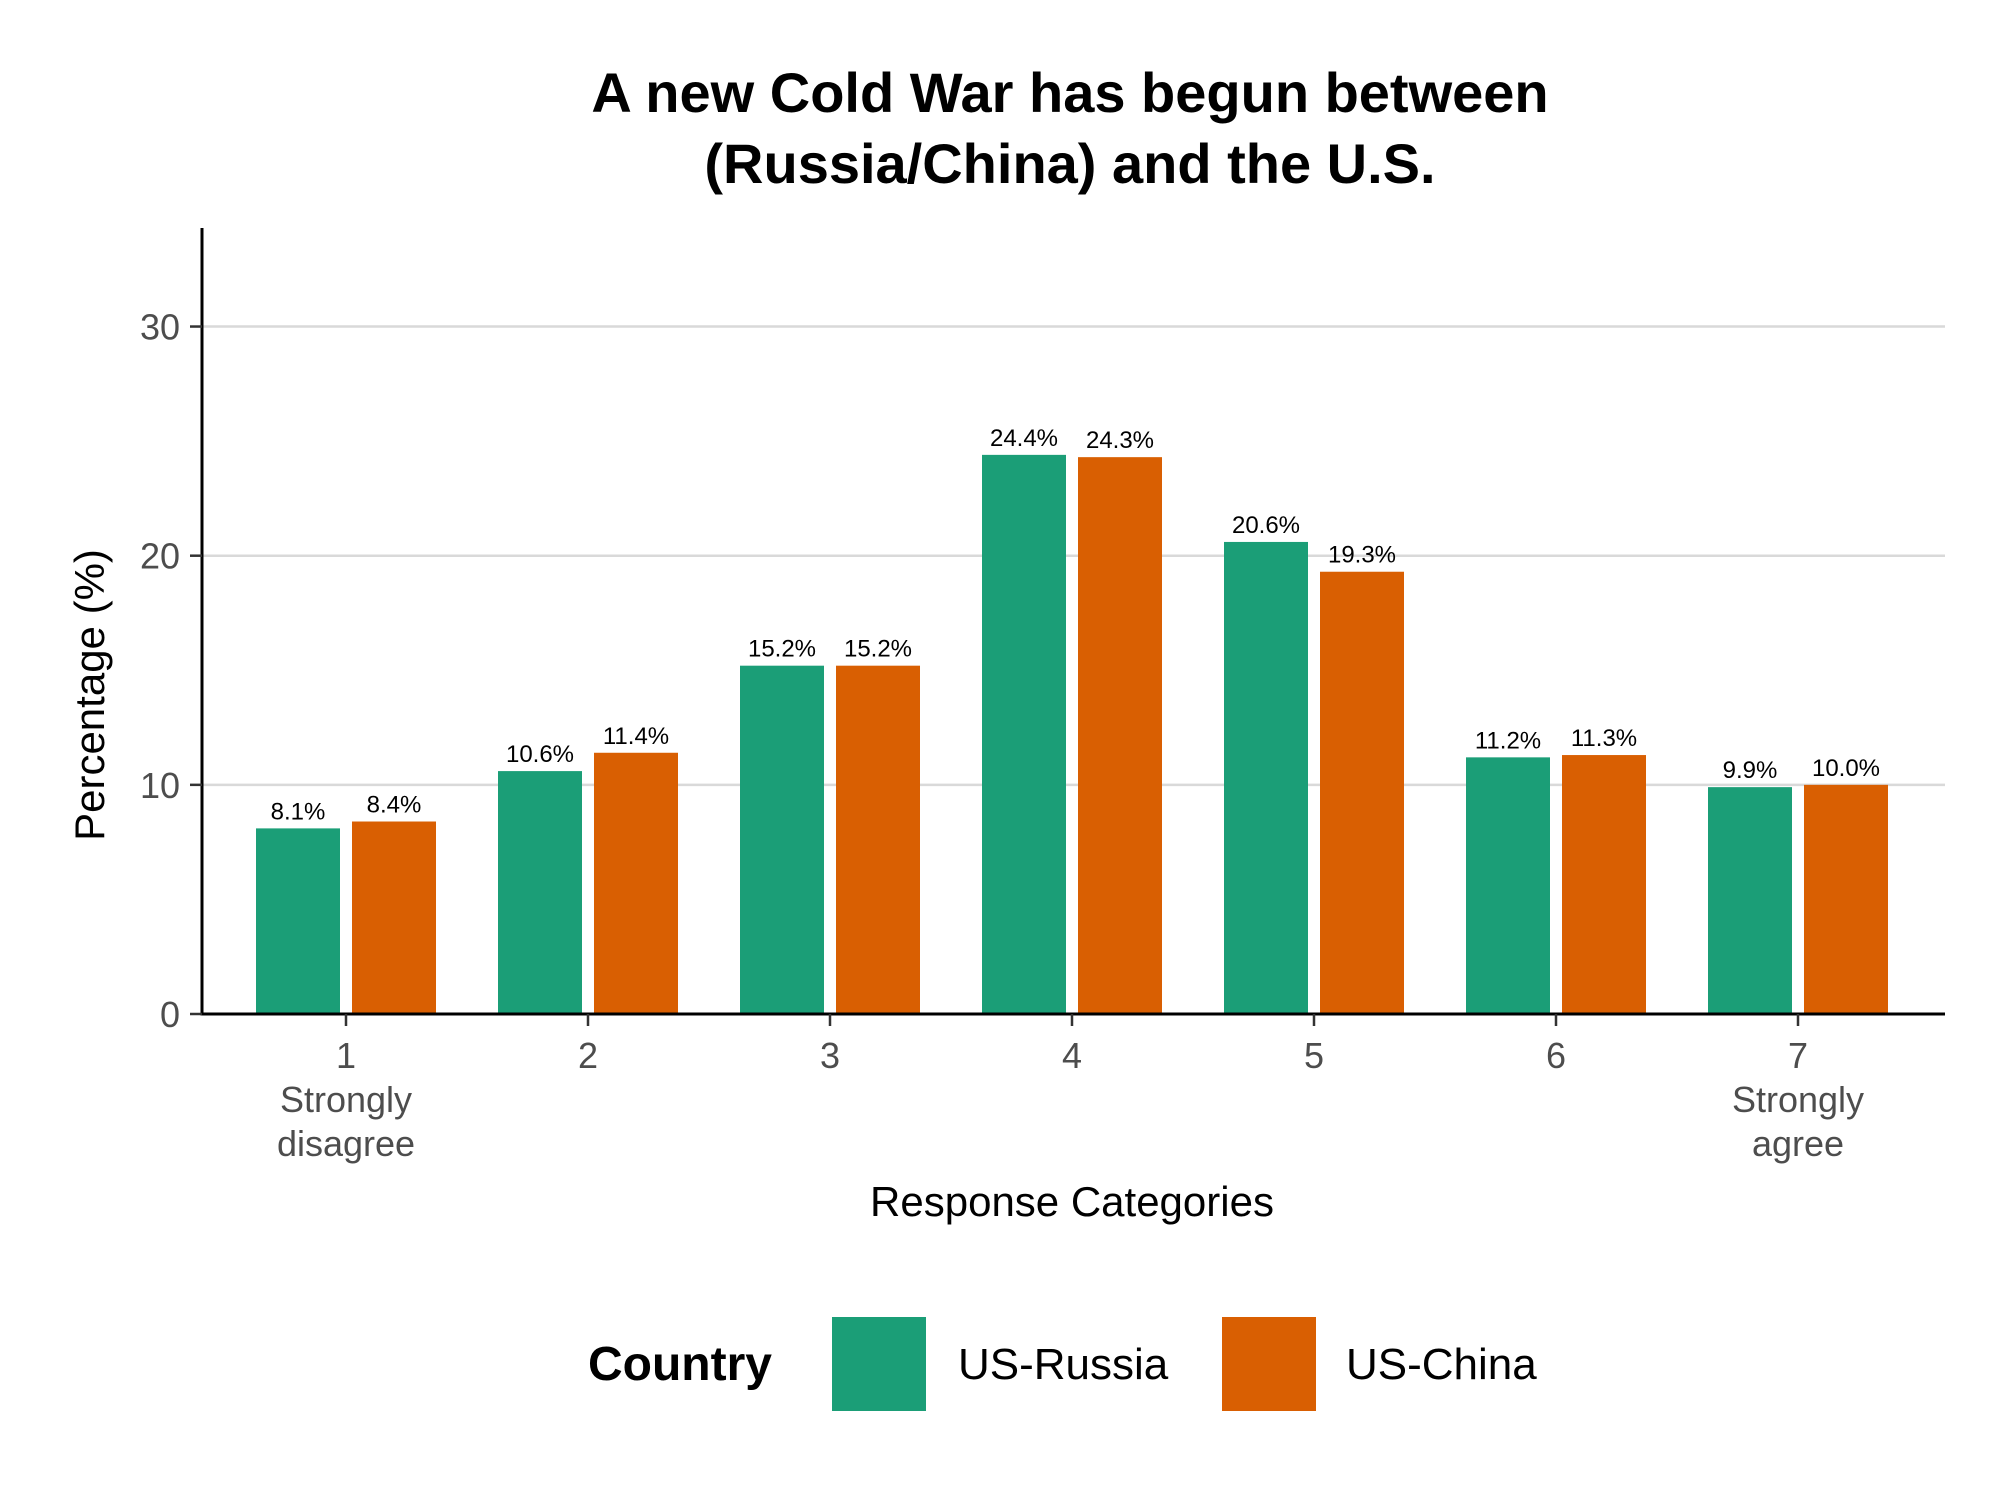  I want to click on data-label: 11.3%, so click(1604, 738).